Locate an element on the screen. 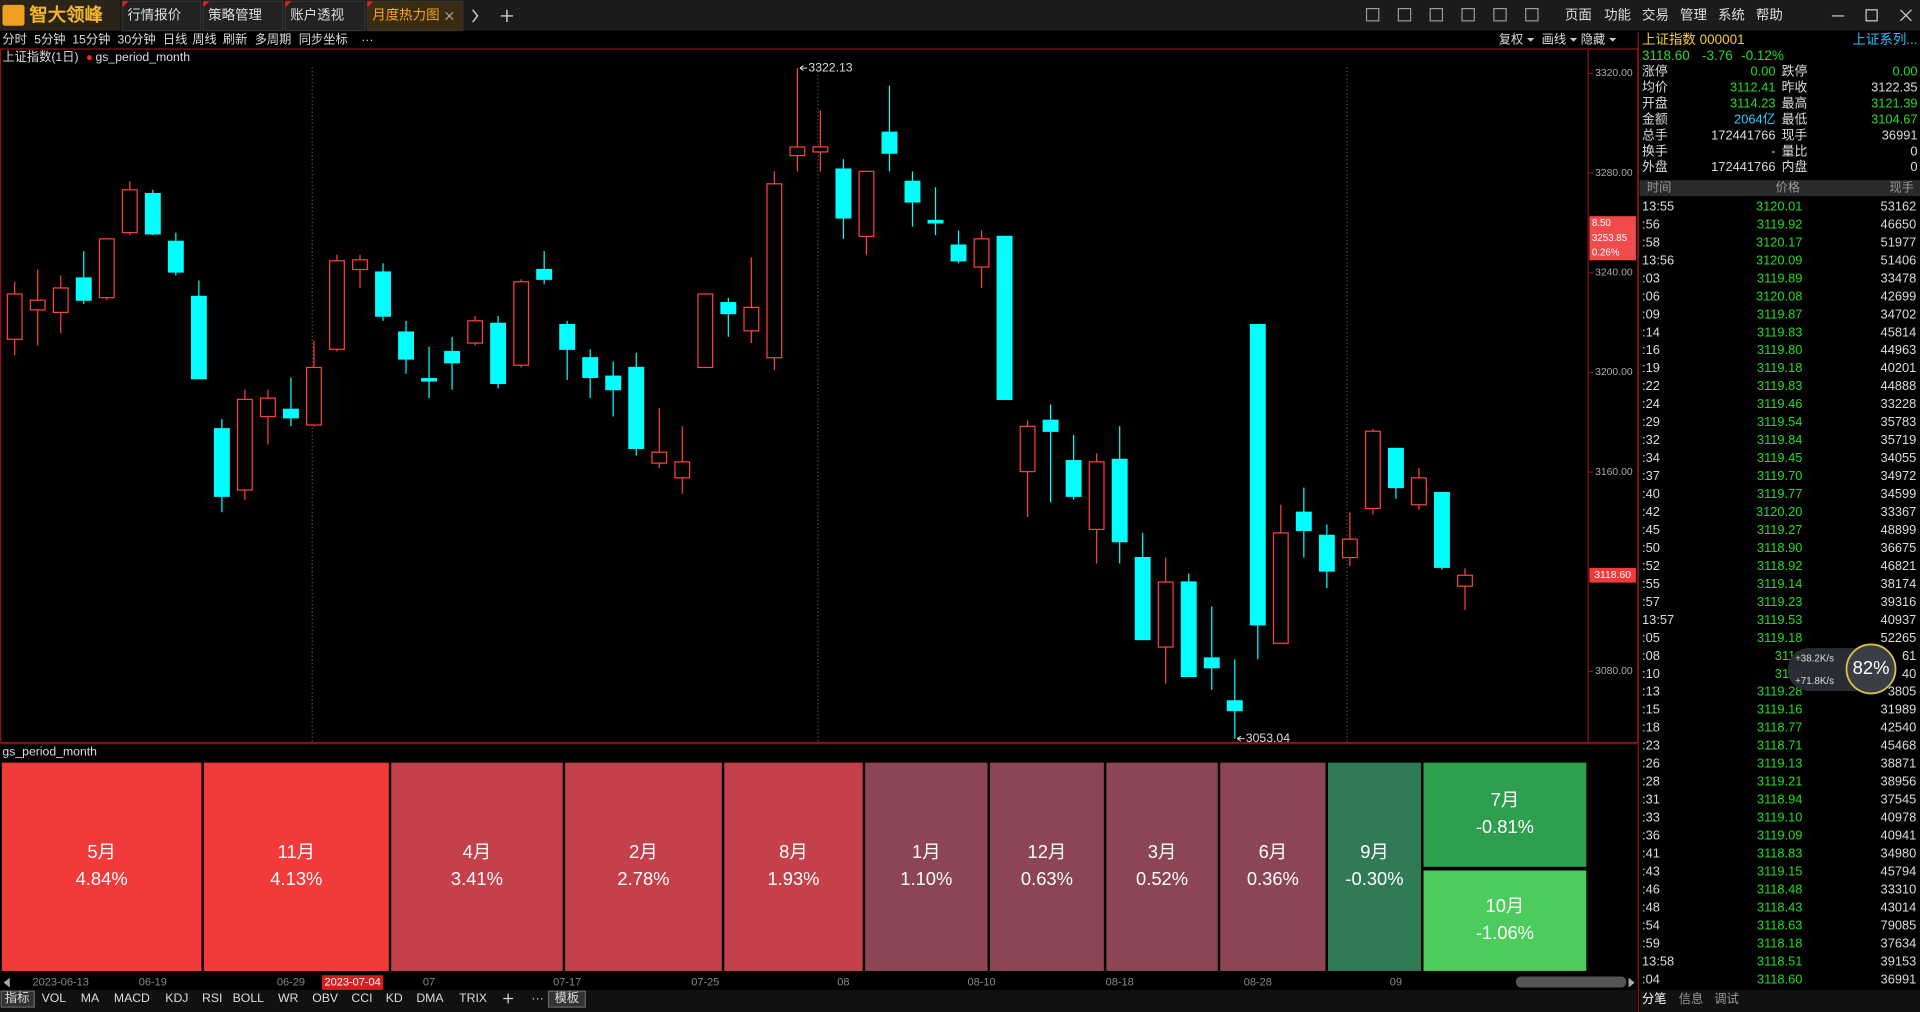  menu-item: 交易 is located at coordinates (1655, 14).